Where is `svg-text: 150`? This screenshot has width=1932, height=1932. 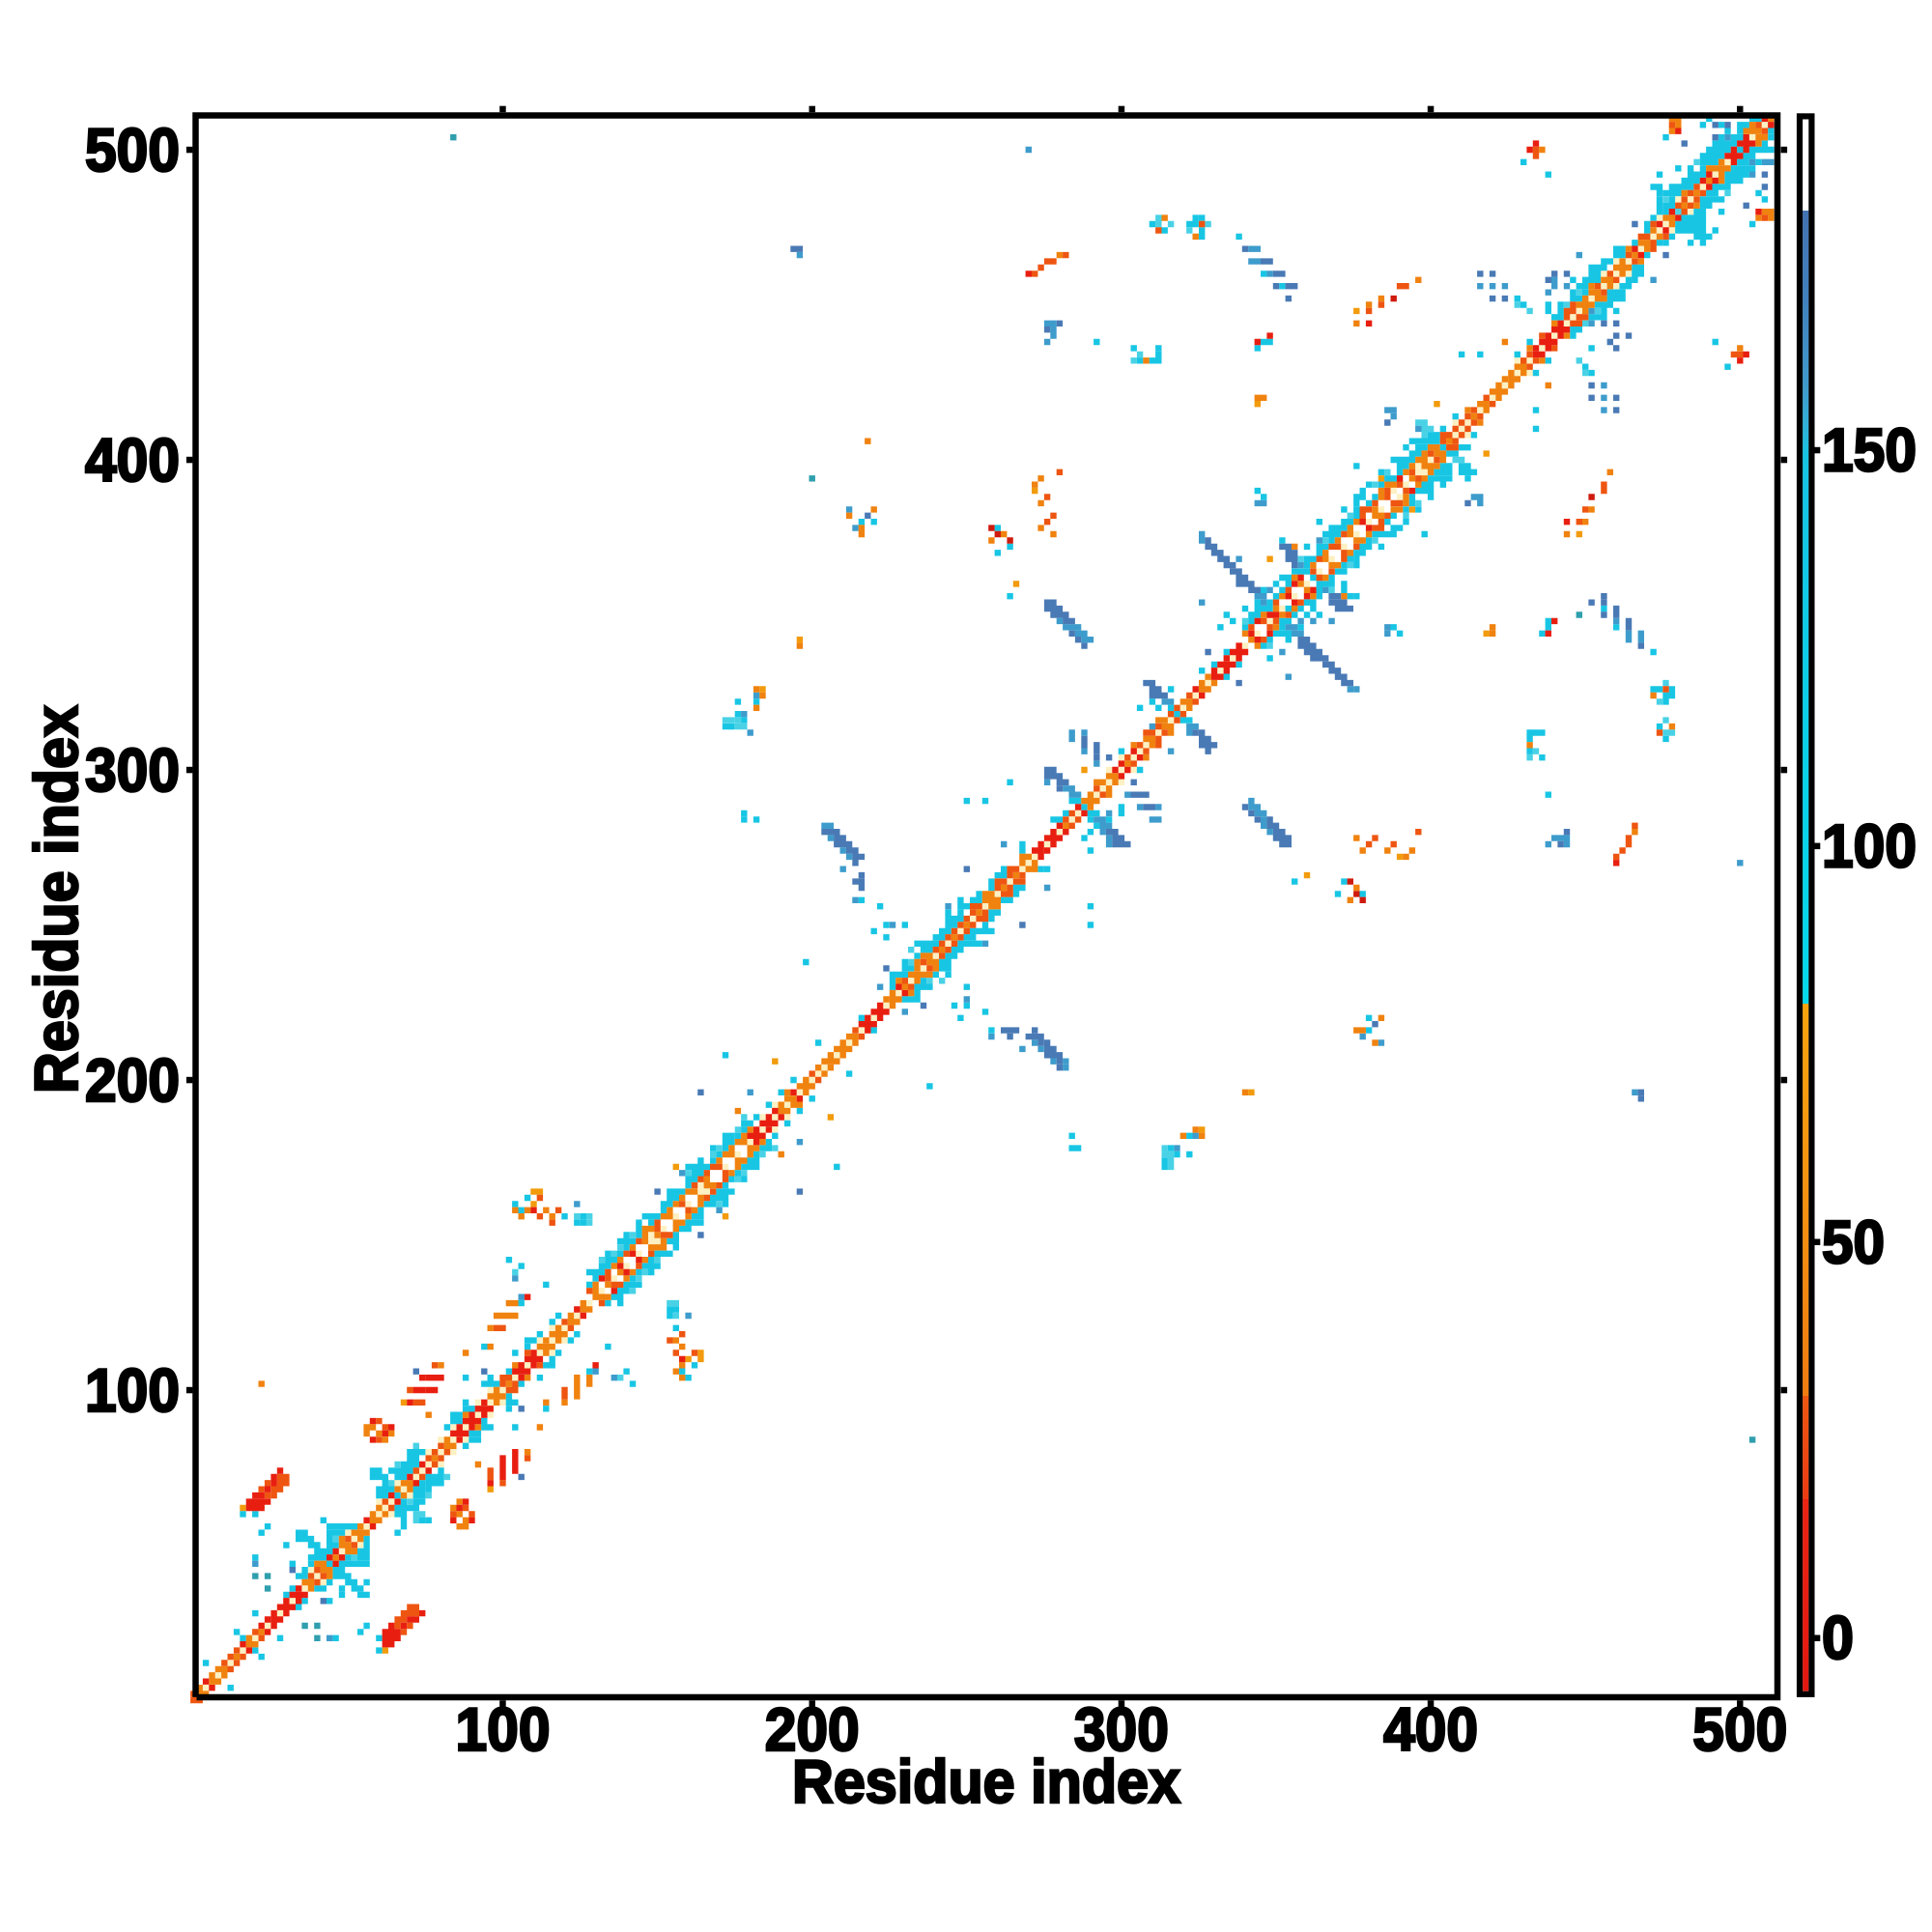 svg-text: 150 is located at coordinates (1869, 451).